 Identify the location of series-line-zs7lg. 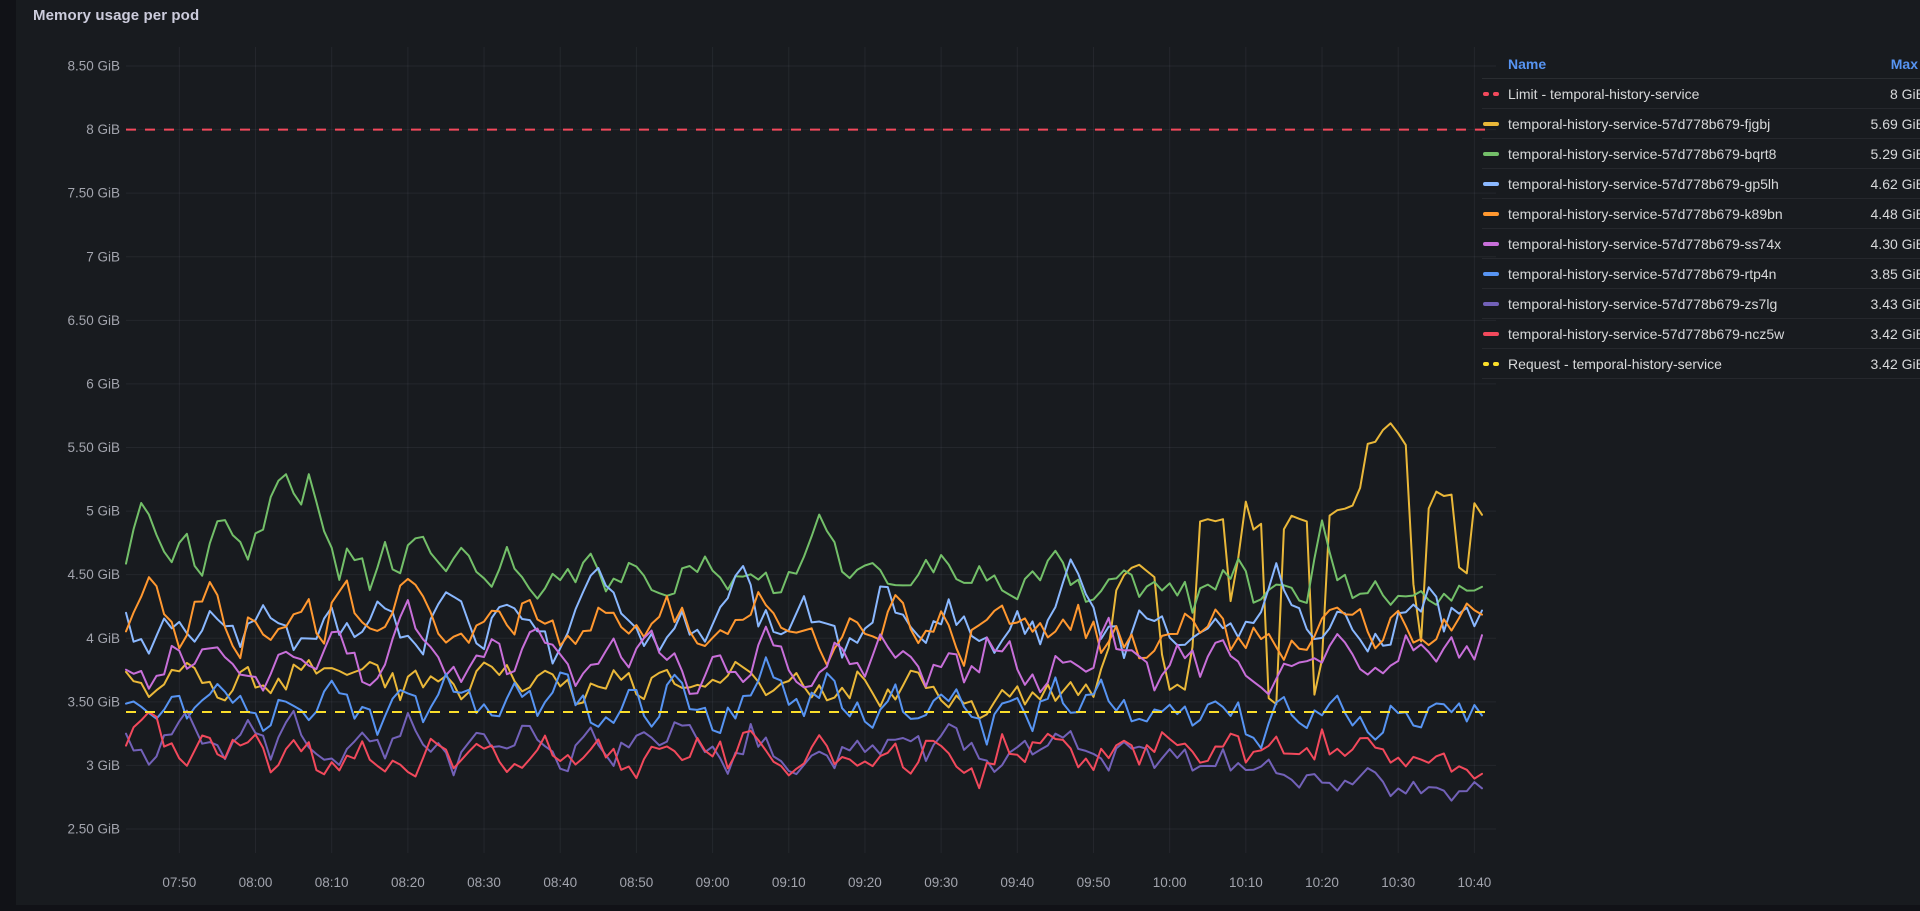
(804, 755).